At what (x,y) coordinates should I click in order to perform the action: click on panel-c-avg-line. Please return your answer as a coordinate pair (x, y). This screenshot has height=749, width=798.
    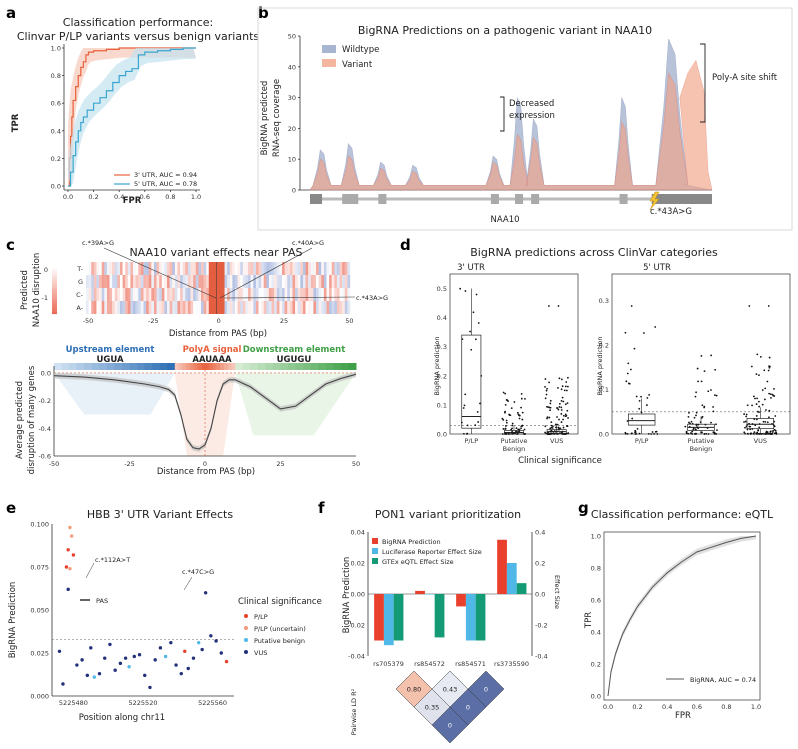
    Looking at the image, I should click on (205, 411).